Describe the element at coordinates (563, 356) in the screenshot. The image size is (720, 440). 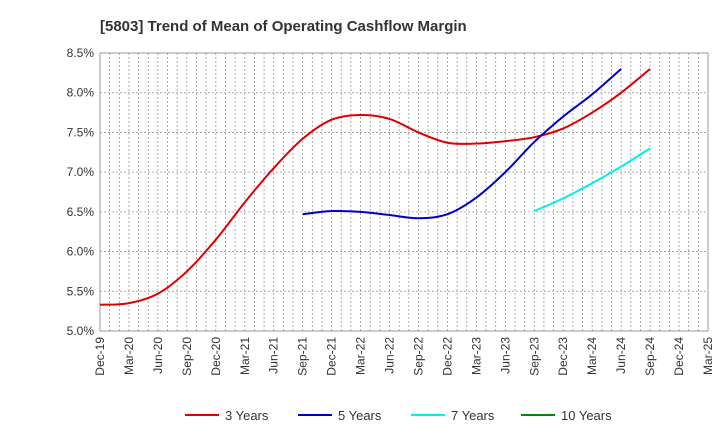
I see `x-tick-label: Dec-23` at that location.